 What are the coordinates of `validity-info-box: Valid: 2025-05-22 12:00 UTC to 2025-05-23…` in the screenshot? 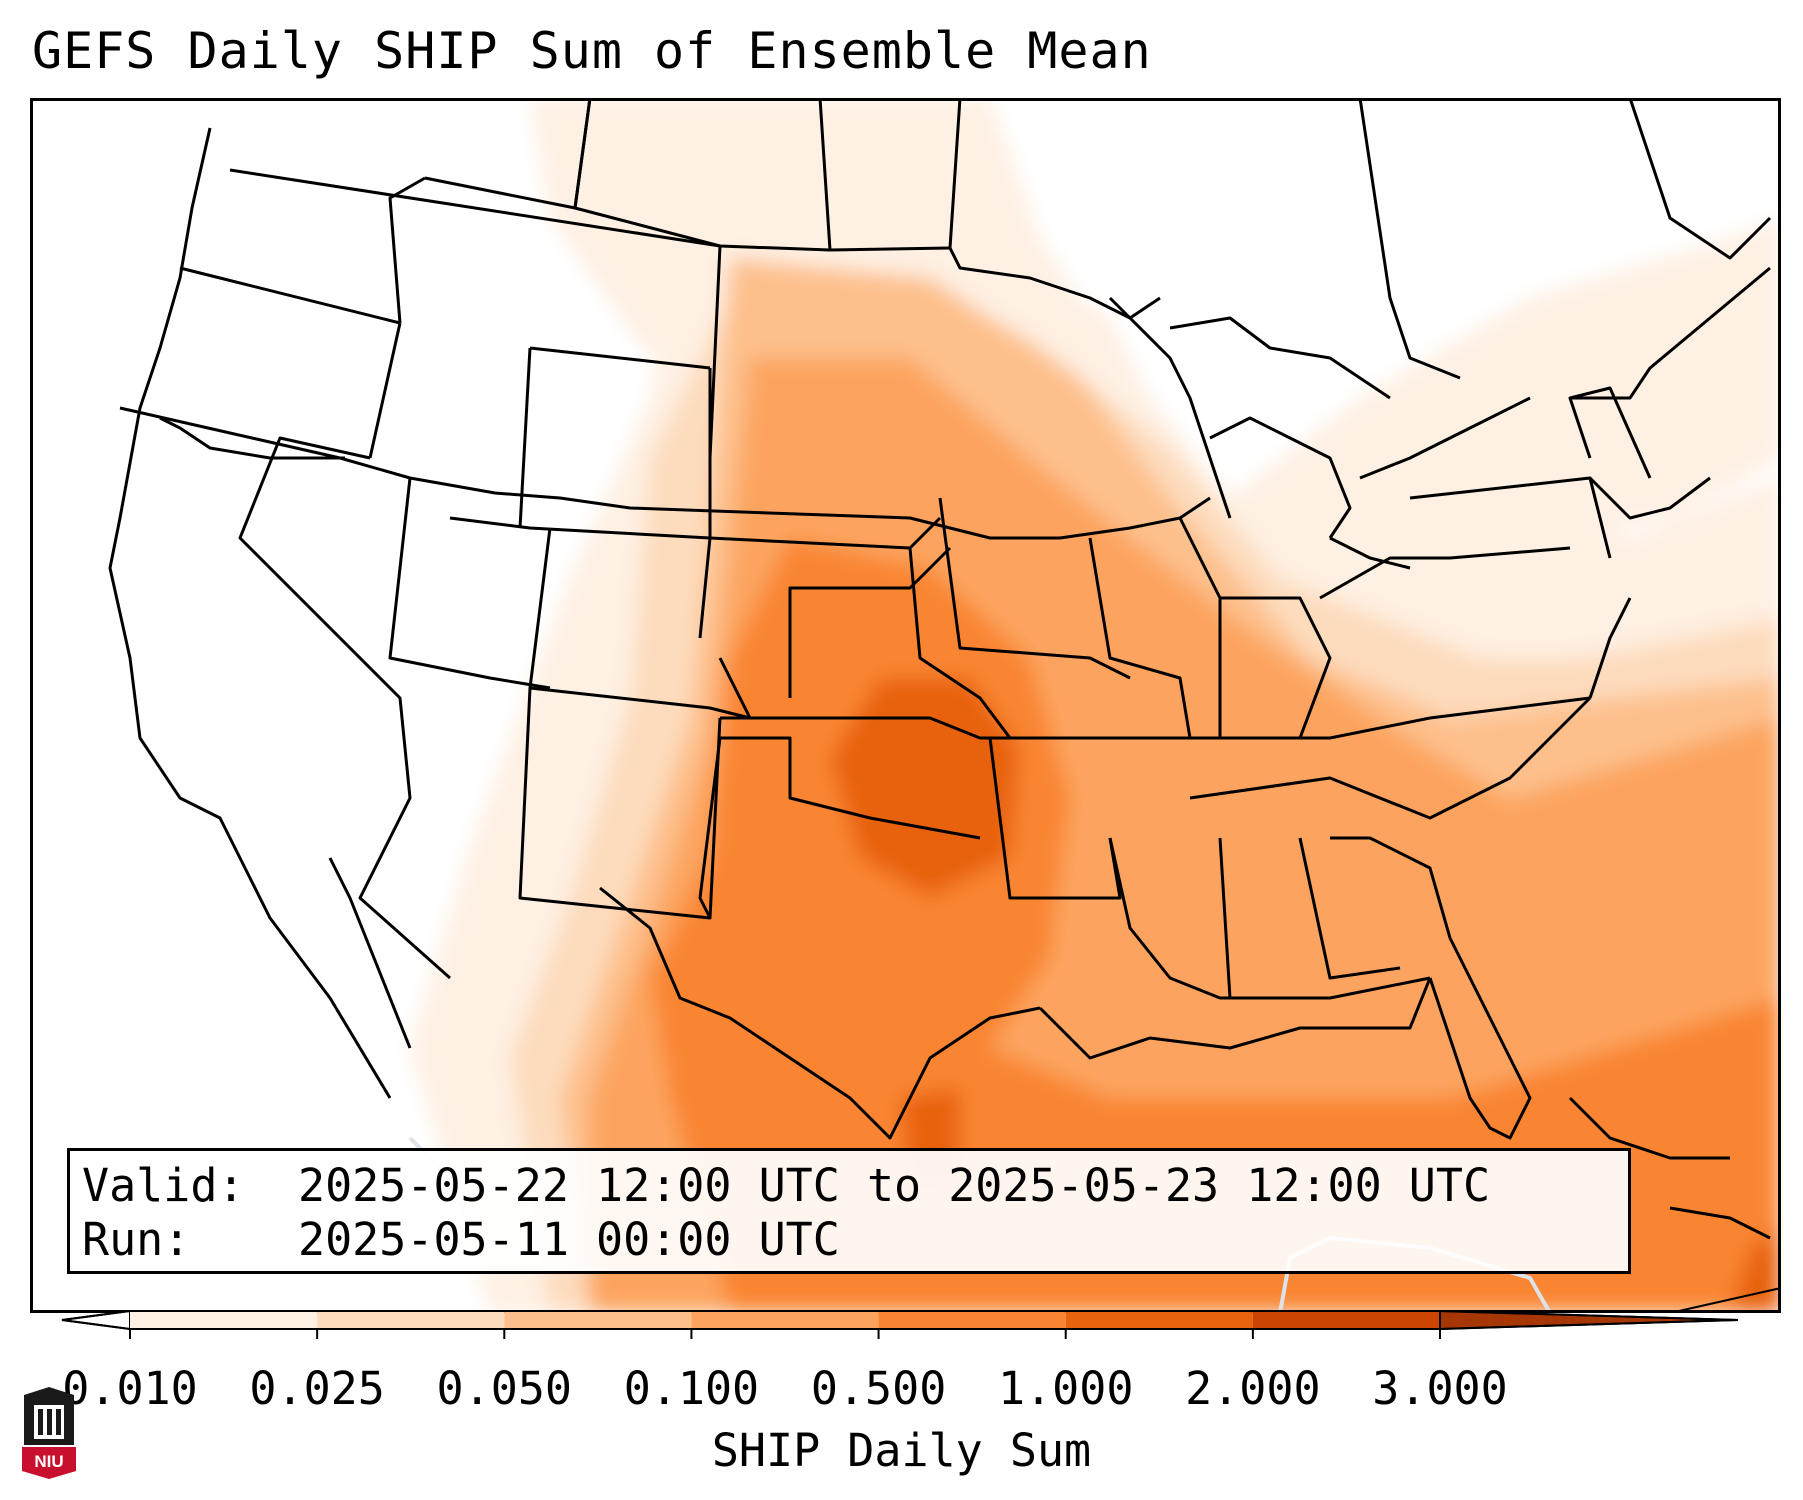 It's located at (849, 1211).